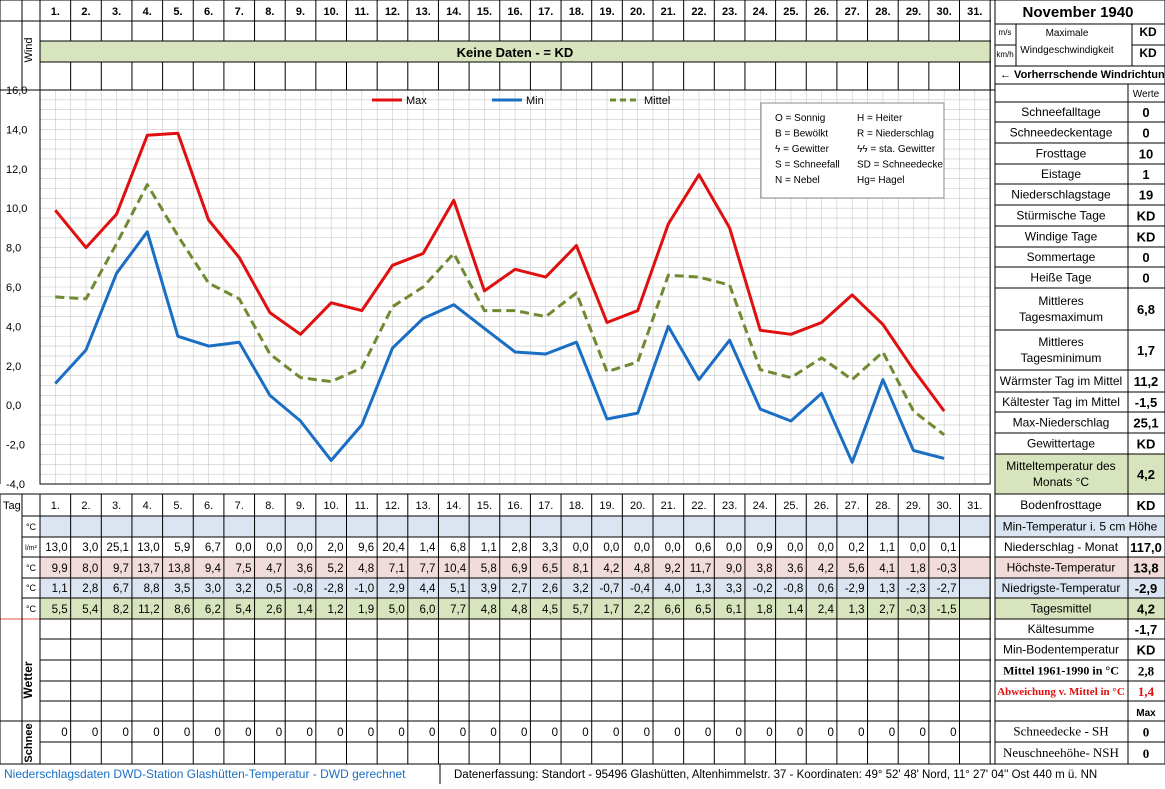 The image size is (1165, 789). What do you see at coordinates (274, 589) in the screenshot?
I see `cell-min: 0,5` at bounding box center [274, 589].